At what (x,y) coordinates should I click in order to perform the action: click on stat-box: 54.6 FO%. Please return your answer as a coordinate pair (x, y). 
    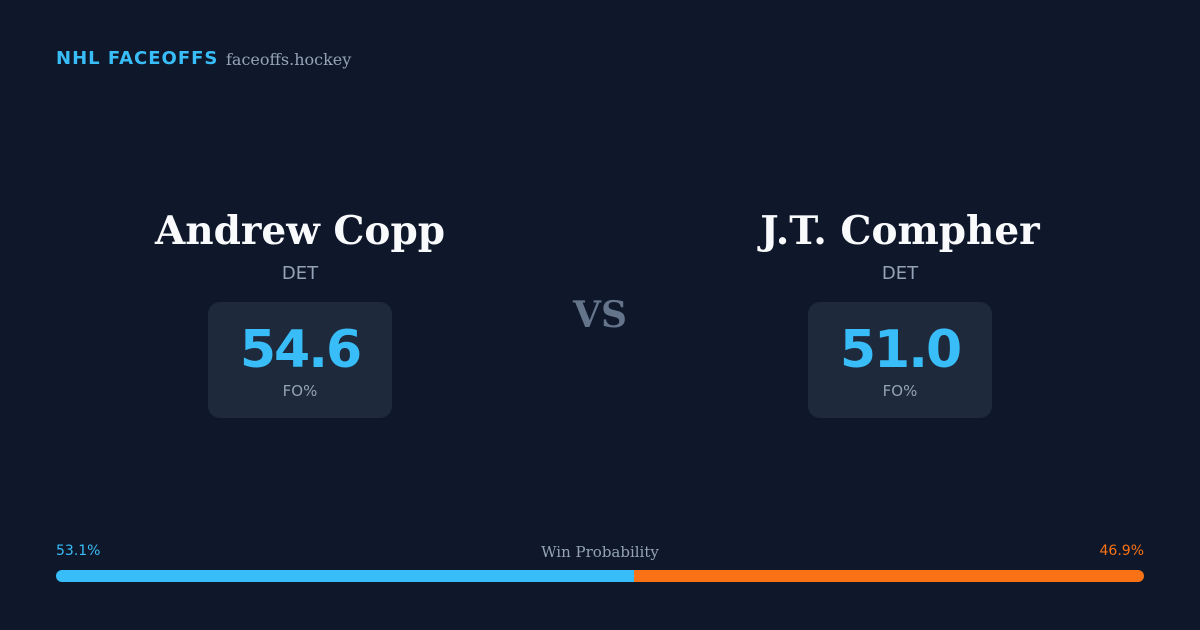
    Looking at the image, I should click on (300, 360).